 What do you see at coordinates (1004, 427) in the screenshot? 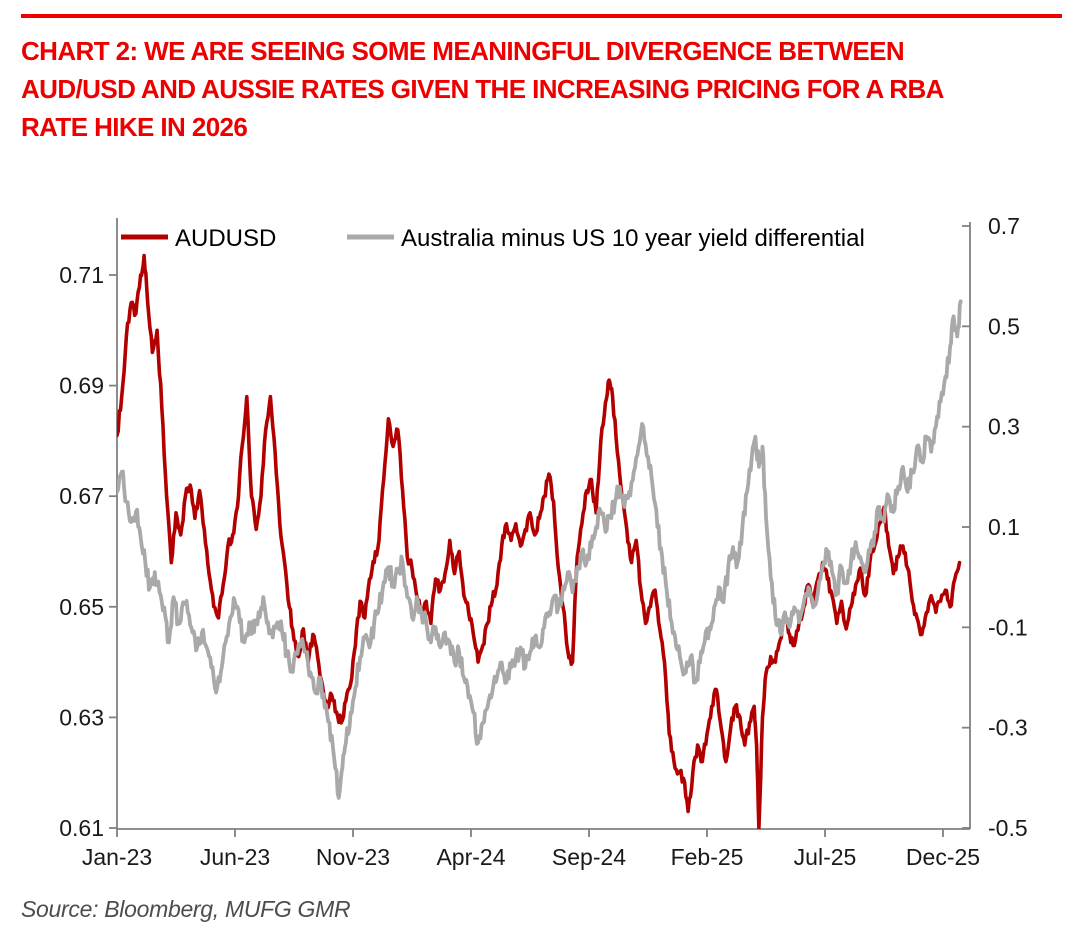
I see `right-axis-tick-label: 0.3` at bounding box center [1004, 427].